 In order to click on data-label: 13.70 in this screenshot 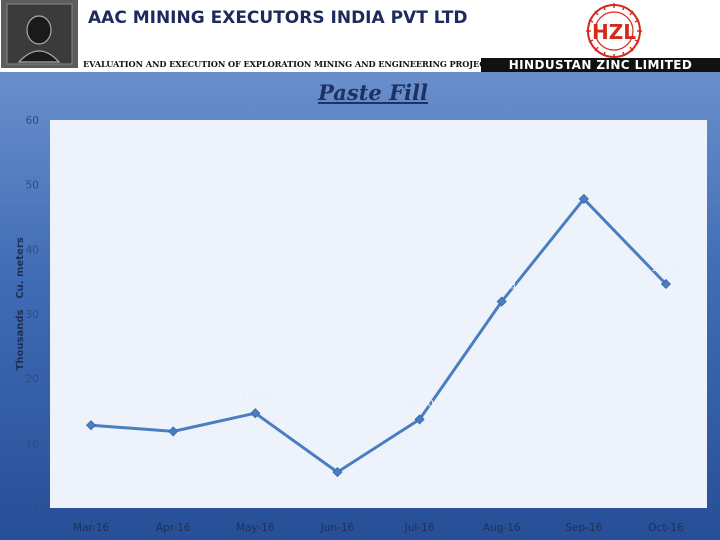, I will do `click(419, 403)`.